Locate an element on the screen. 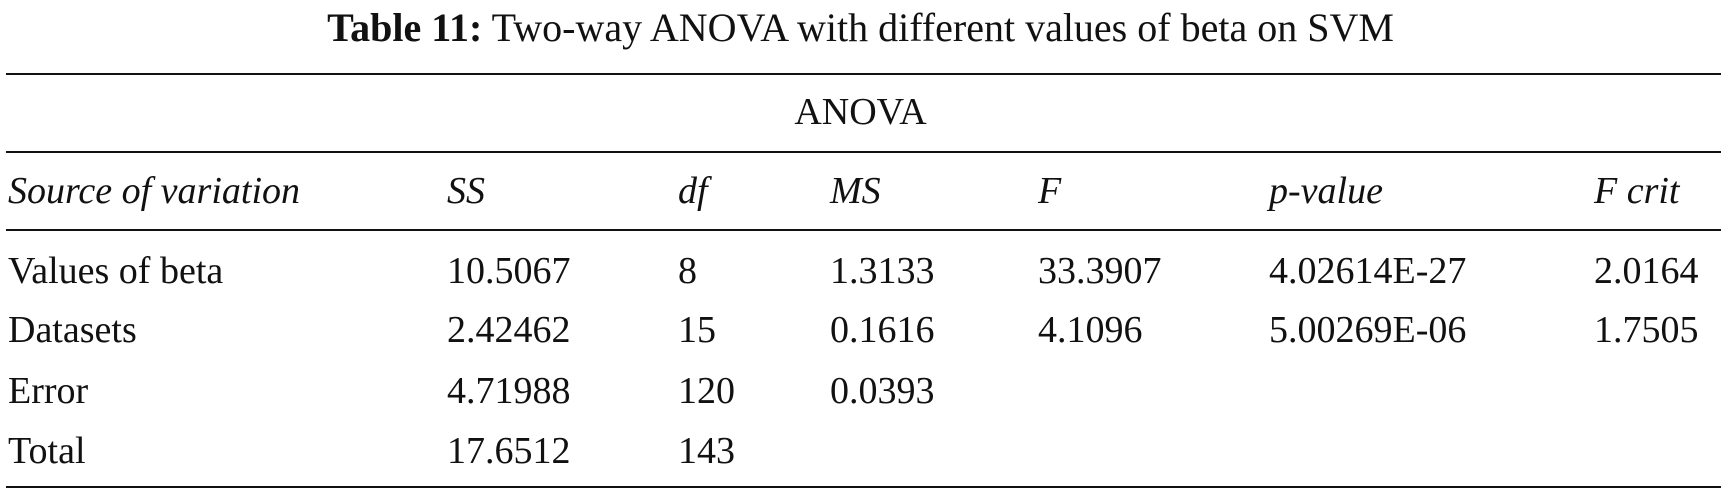  column-header-source: Source of variation is located at coordinates (154, 191).